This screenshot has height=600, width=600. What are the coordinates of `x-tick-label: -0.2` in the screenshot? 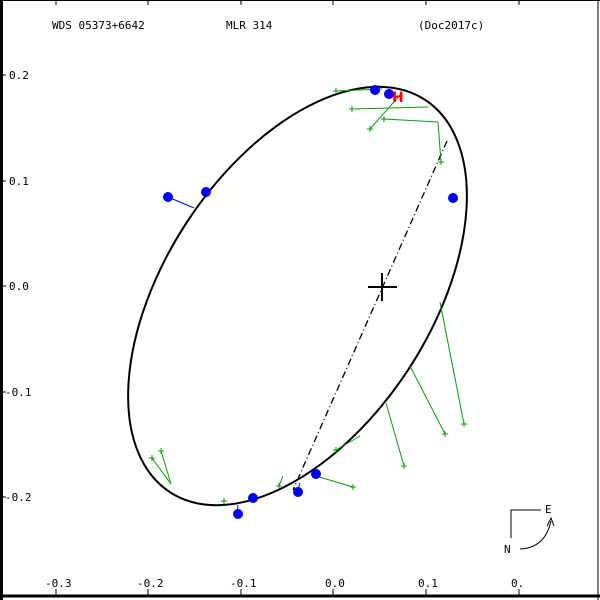 It's located at (150, 583).